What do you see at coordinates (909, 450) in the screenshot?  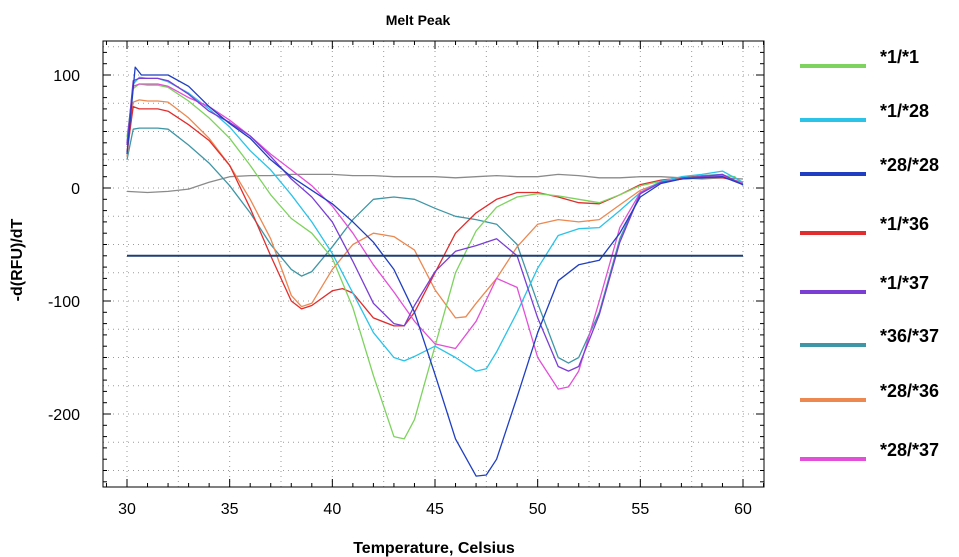 I see `legend-label: *28/*37` at bounding box center [909, 450].